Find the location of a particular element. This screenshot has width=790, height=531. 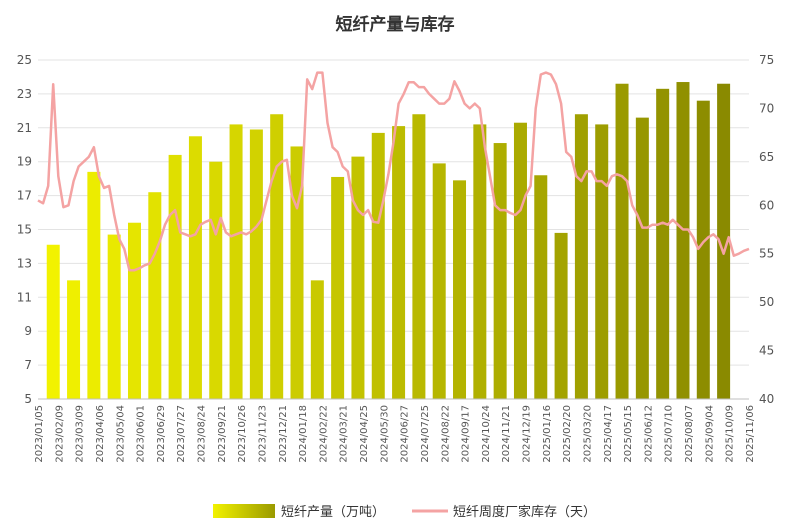

x-tick-label: 2023/05/04 is located at coordinates (120, 434).